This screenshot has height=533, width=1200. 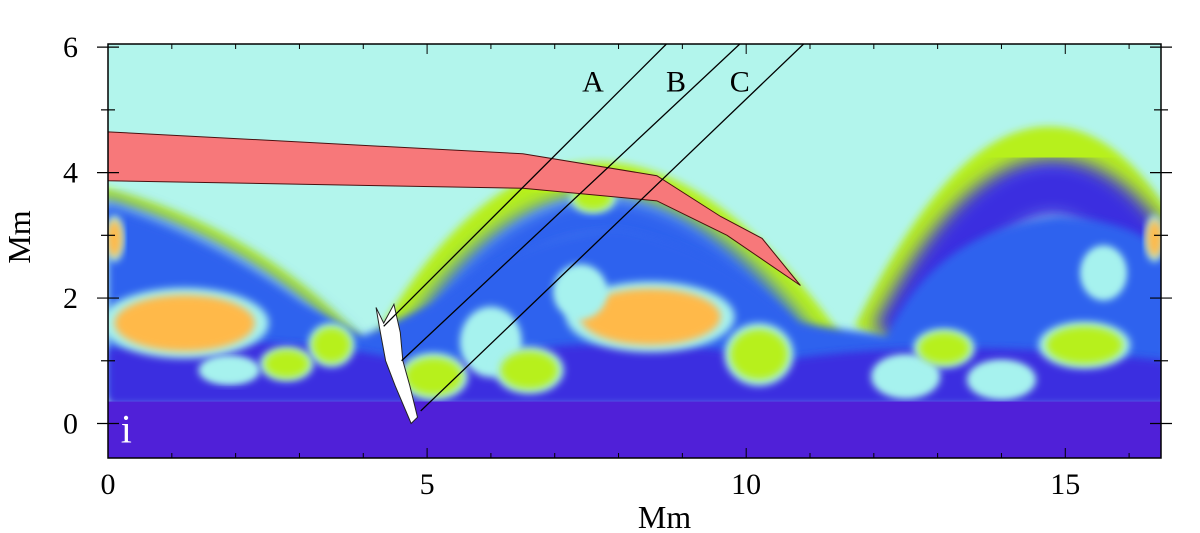 What do you see at coordinates (746, 484) in the screenshot?
I see `x-tick-label: 10` at bounding box center [746, 484].